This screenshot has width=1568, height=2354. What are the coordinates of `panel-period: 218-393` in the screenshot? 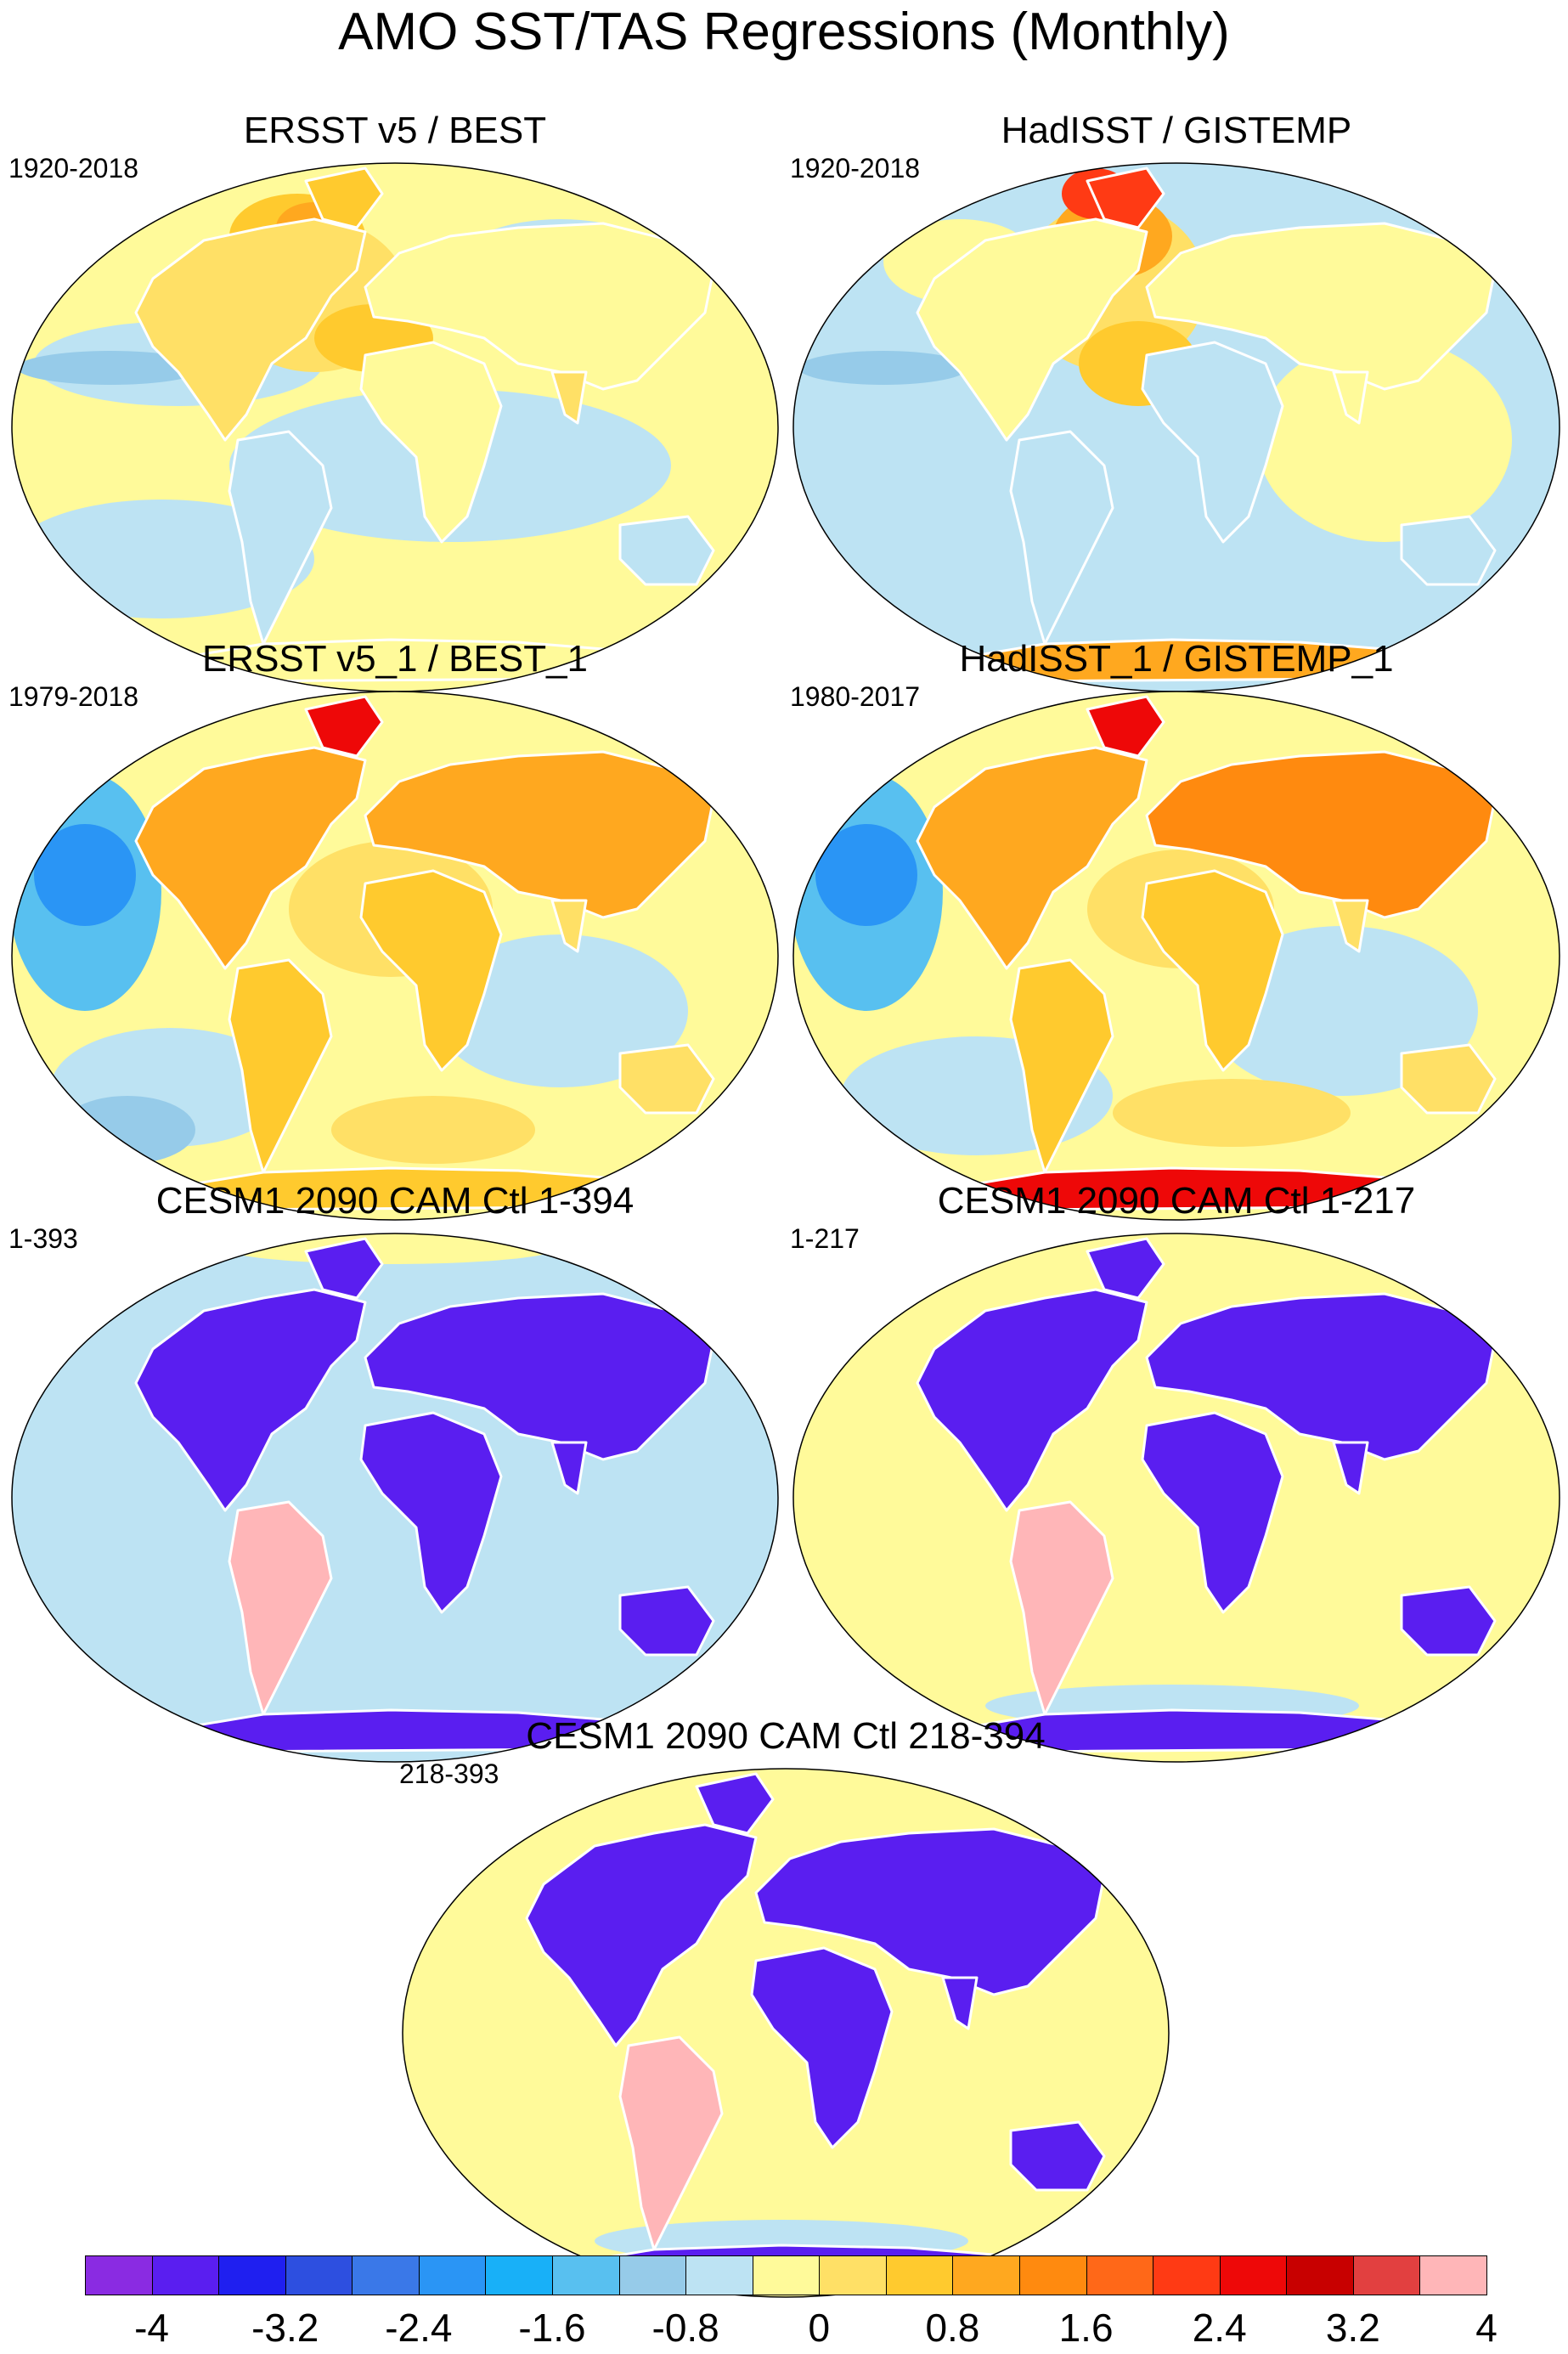 It's located at (449, 1773).